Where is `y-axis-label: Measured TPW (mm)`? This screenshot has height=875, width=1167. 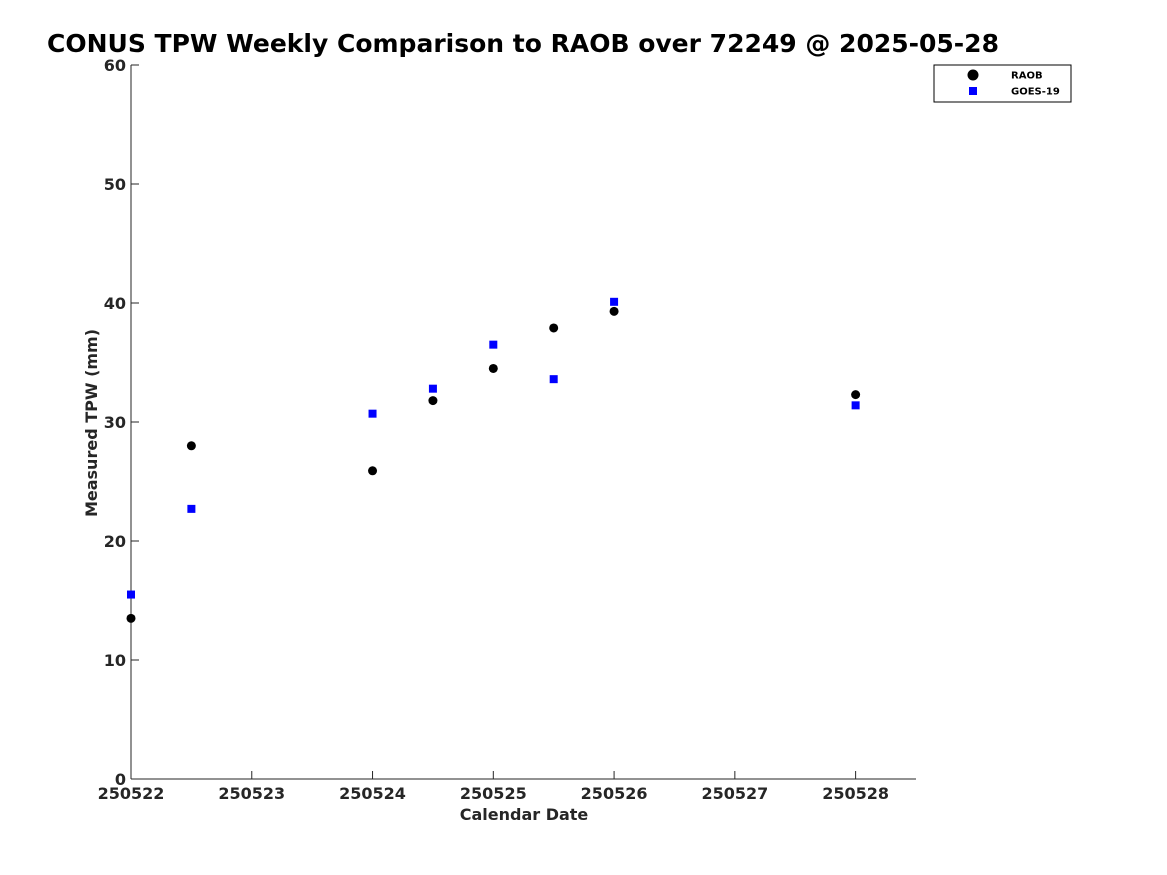
y-axis-label: Measured TPW (mm) is located at coordinates (91, 423).